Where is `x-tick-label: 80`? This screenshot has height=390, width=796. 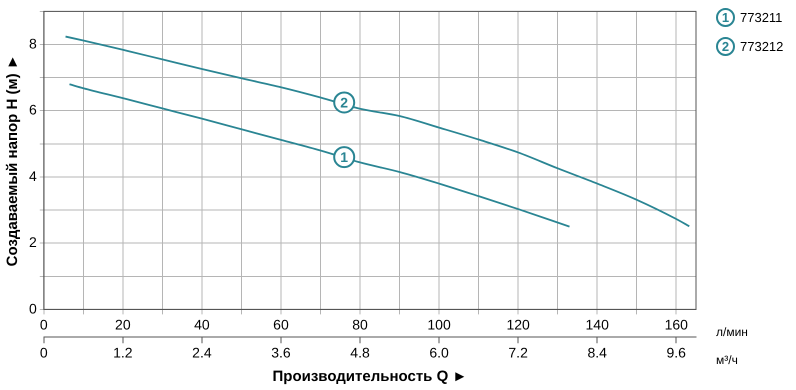 x-tick-label: 80 is located at coordinates (360, 324).